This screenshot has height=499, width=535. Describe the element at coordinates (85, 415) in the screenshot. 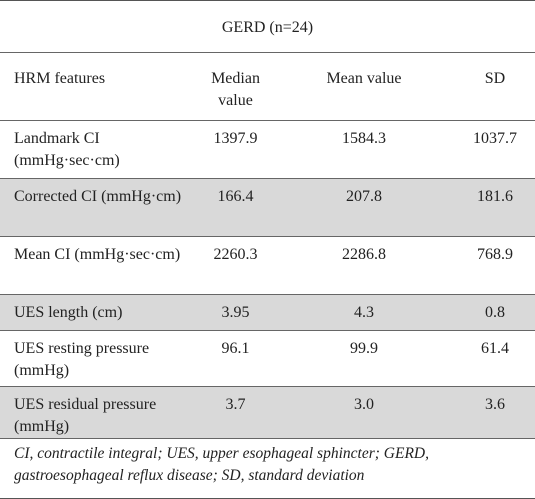

I see `row-feature: UES residual pressure (mmHg)` at that location.